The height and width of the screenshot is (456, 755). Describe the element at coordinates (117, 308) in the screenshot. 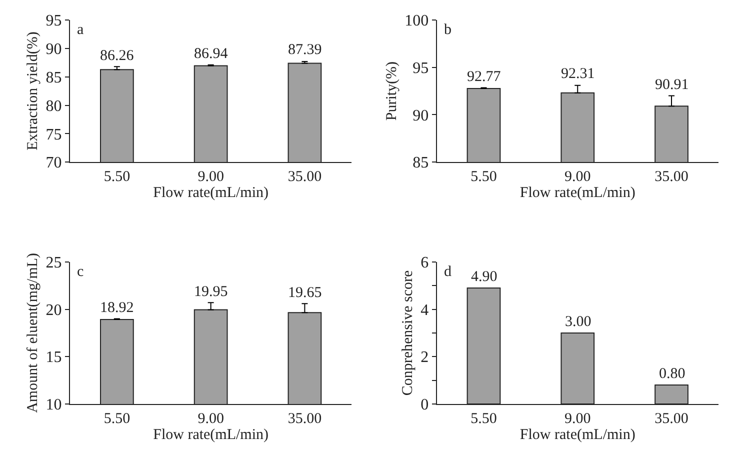

I see `data-label: 18.92` at that location.